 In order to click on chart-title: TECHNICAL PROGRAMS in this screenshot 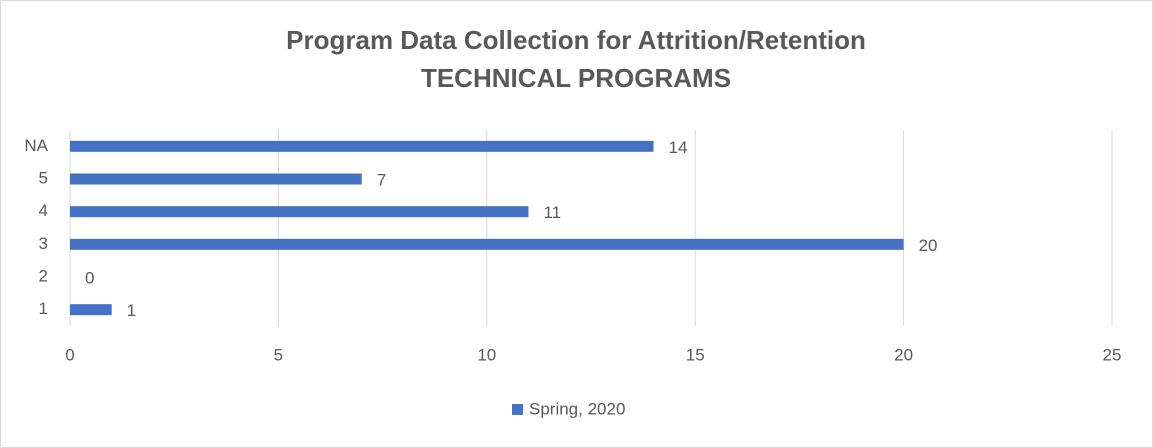, I will do `click(576, 78)`.